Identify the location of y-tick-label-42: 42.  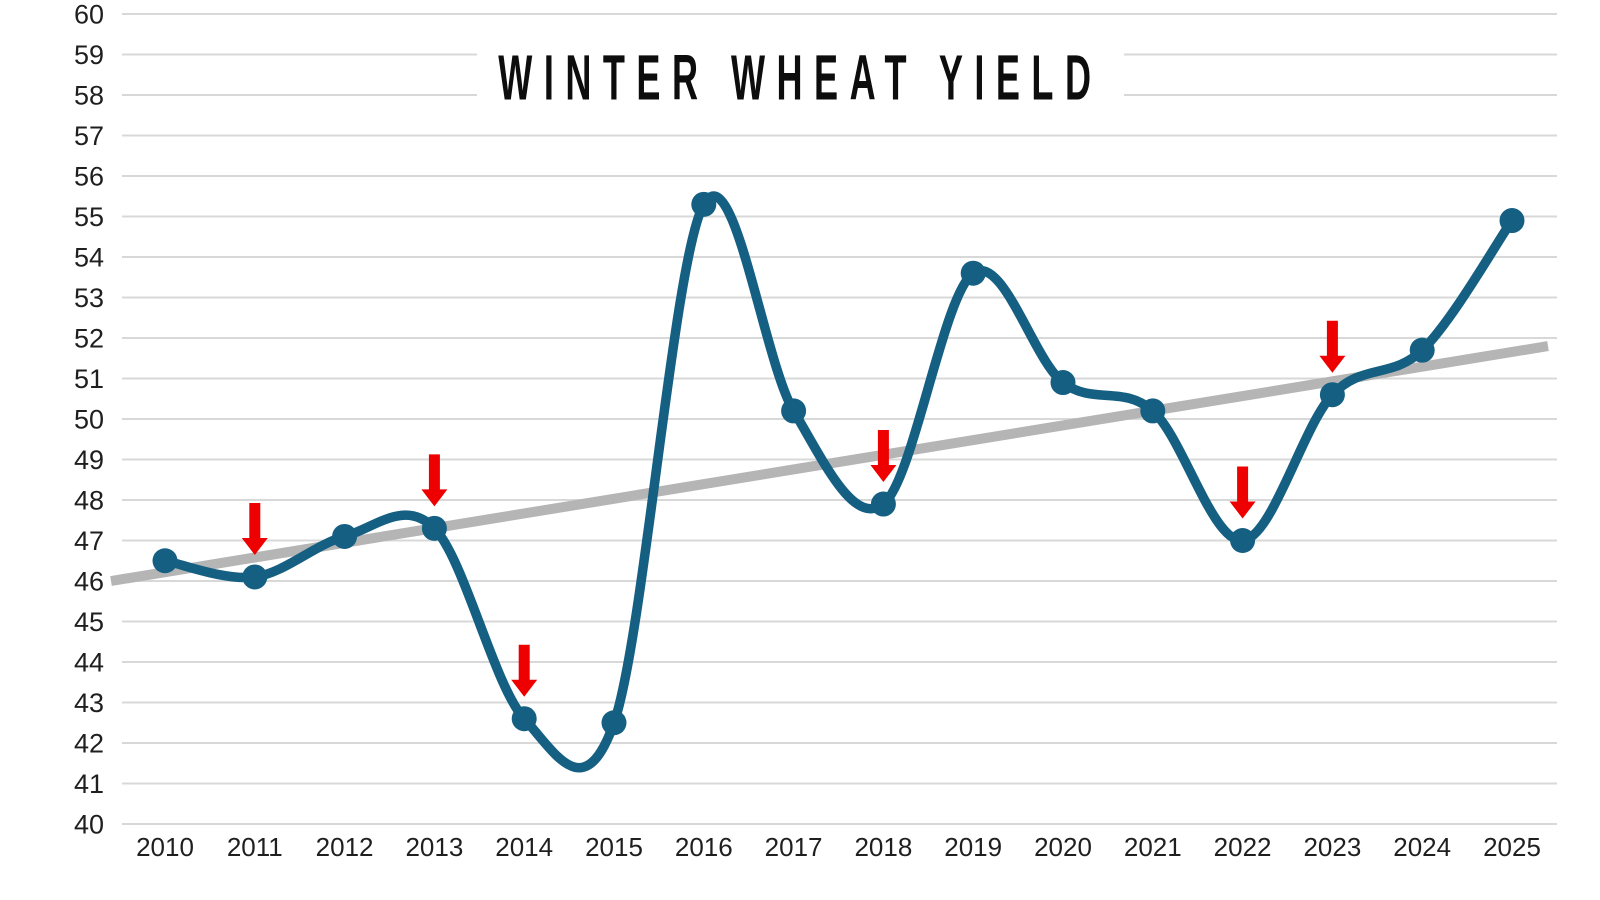
(89, 744).